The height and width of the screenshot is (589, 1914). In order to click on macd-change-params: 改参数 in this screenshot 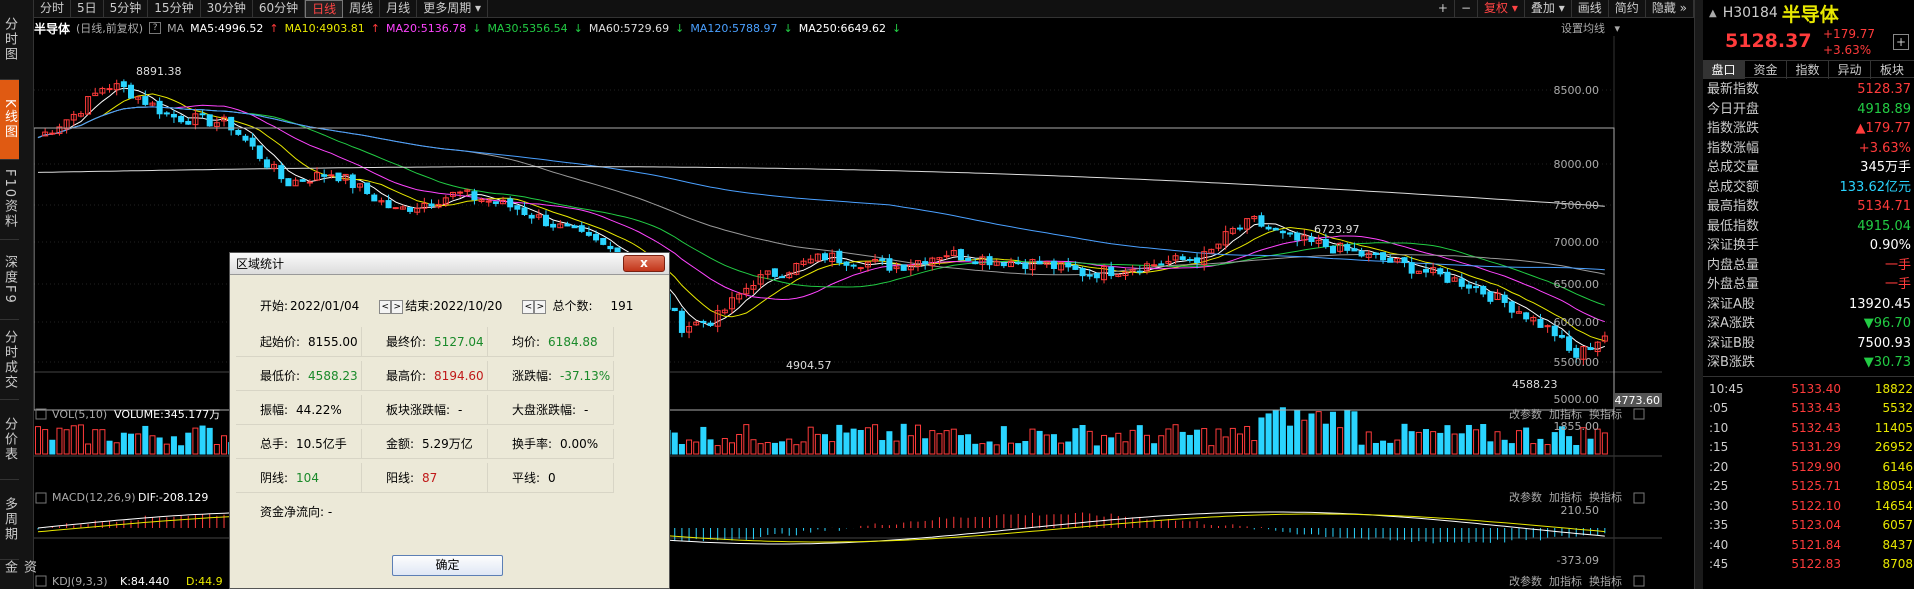, I will do `click(1525, 497)`.